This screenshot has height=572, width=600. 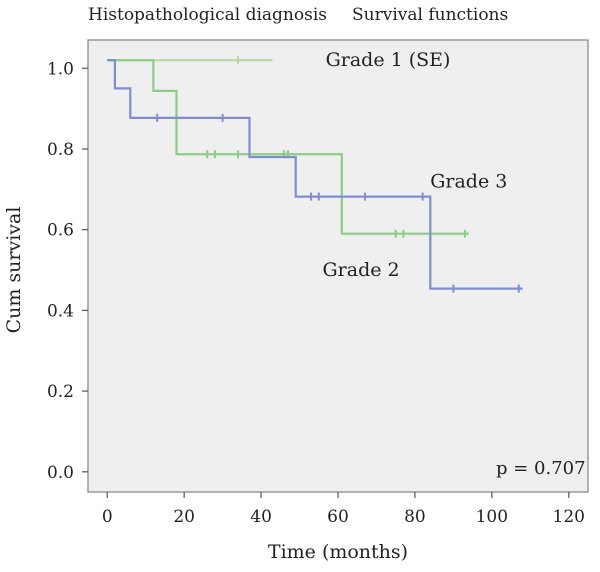 I want to click on x-tick-label: 100, so click(x=492, y=517).